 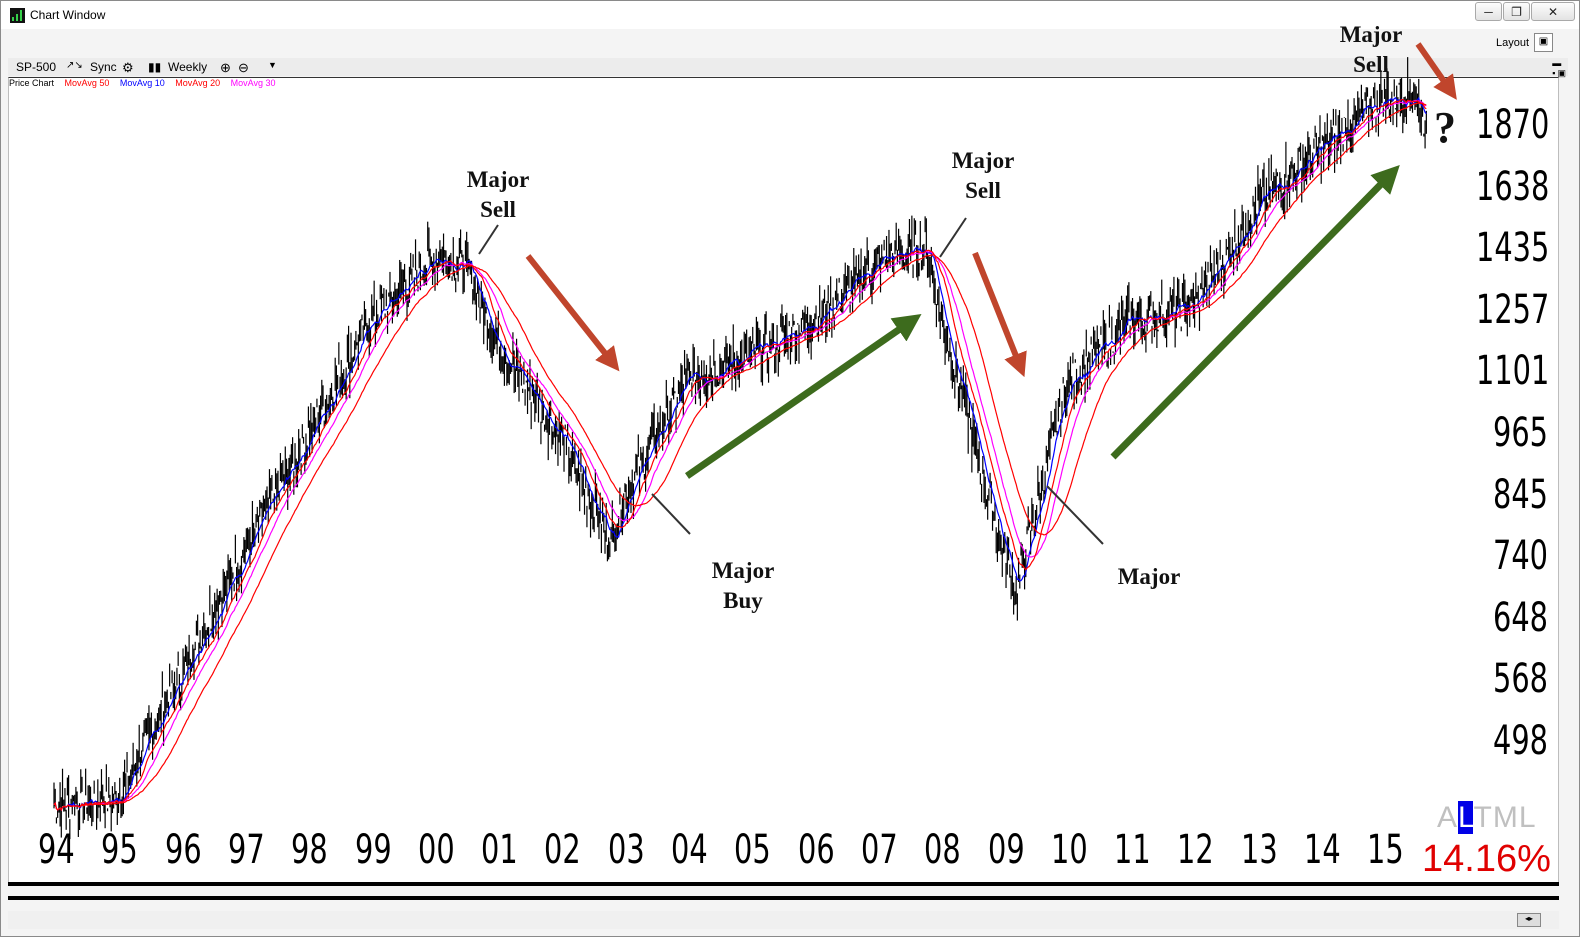 What do you see at coordinates (142, 83) in the screenshot?
I see `legend-ma10: MovAvg 10` at bounding box center [142, 83].